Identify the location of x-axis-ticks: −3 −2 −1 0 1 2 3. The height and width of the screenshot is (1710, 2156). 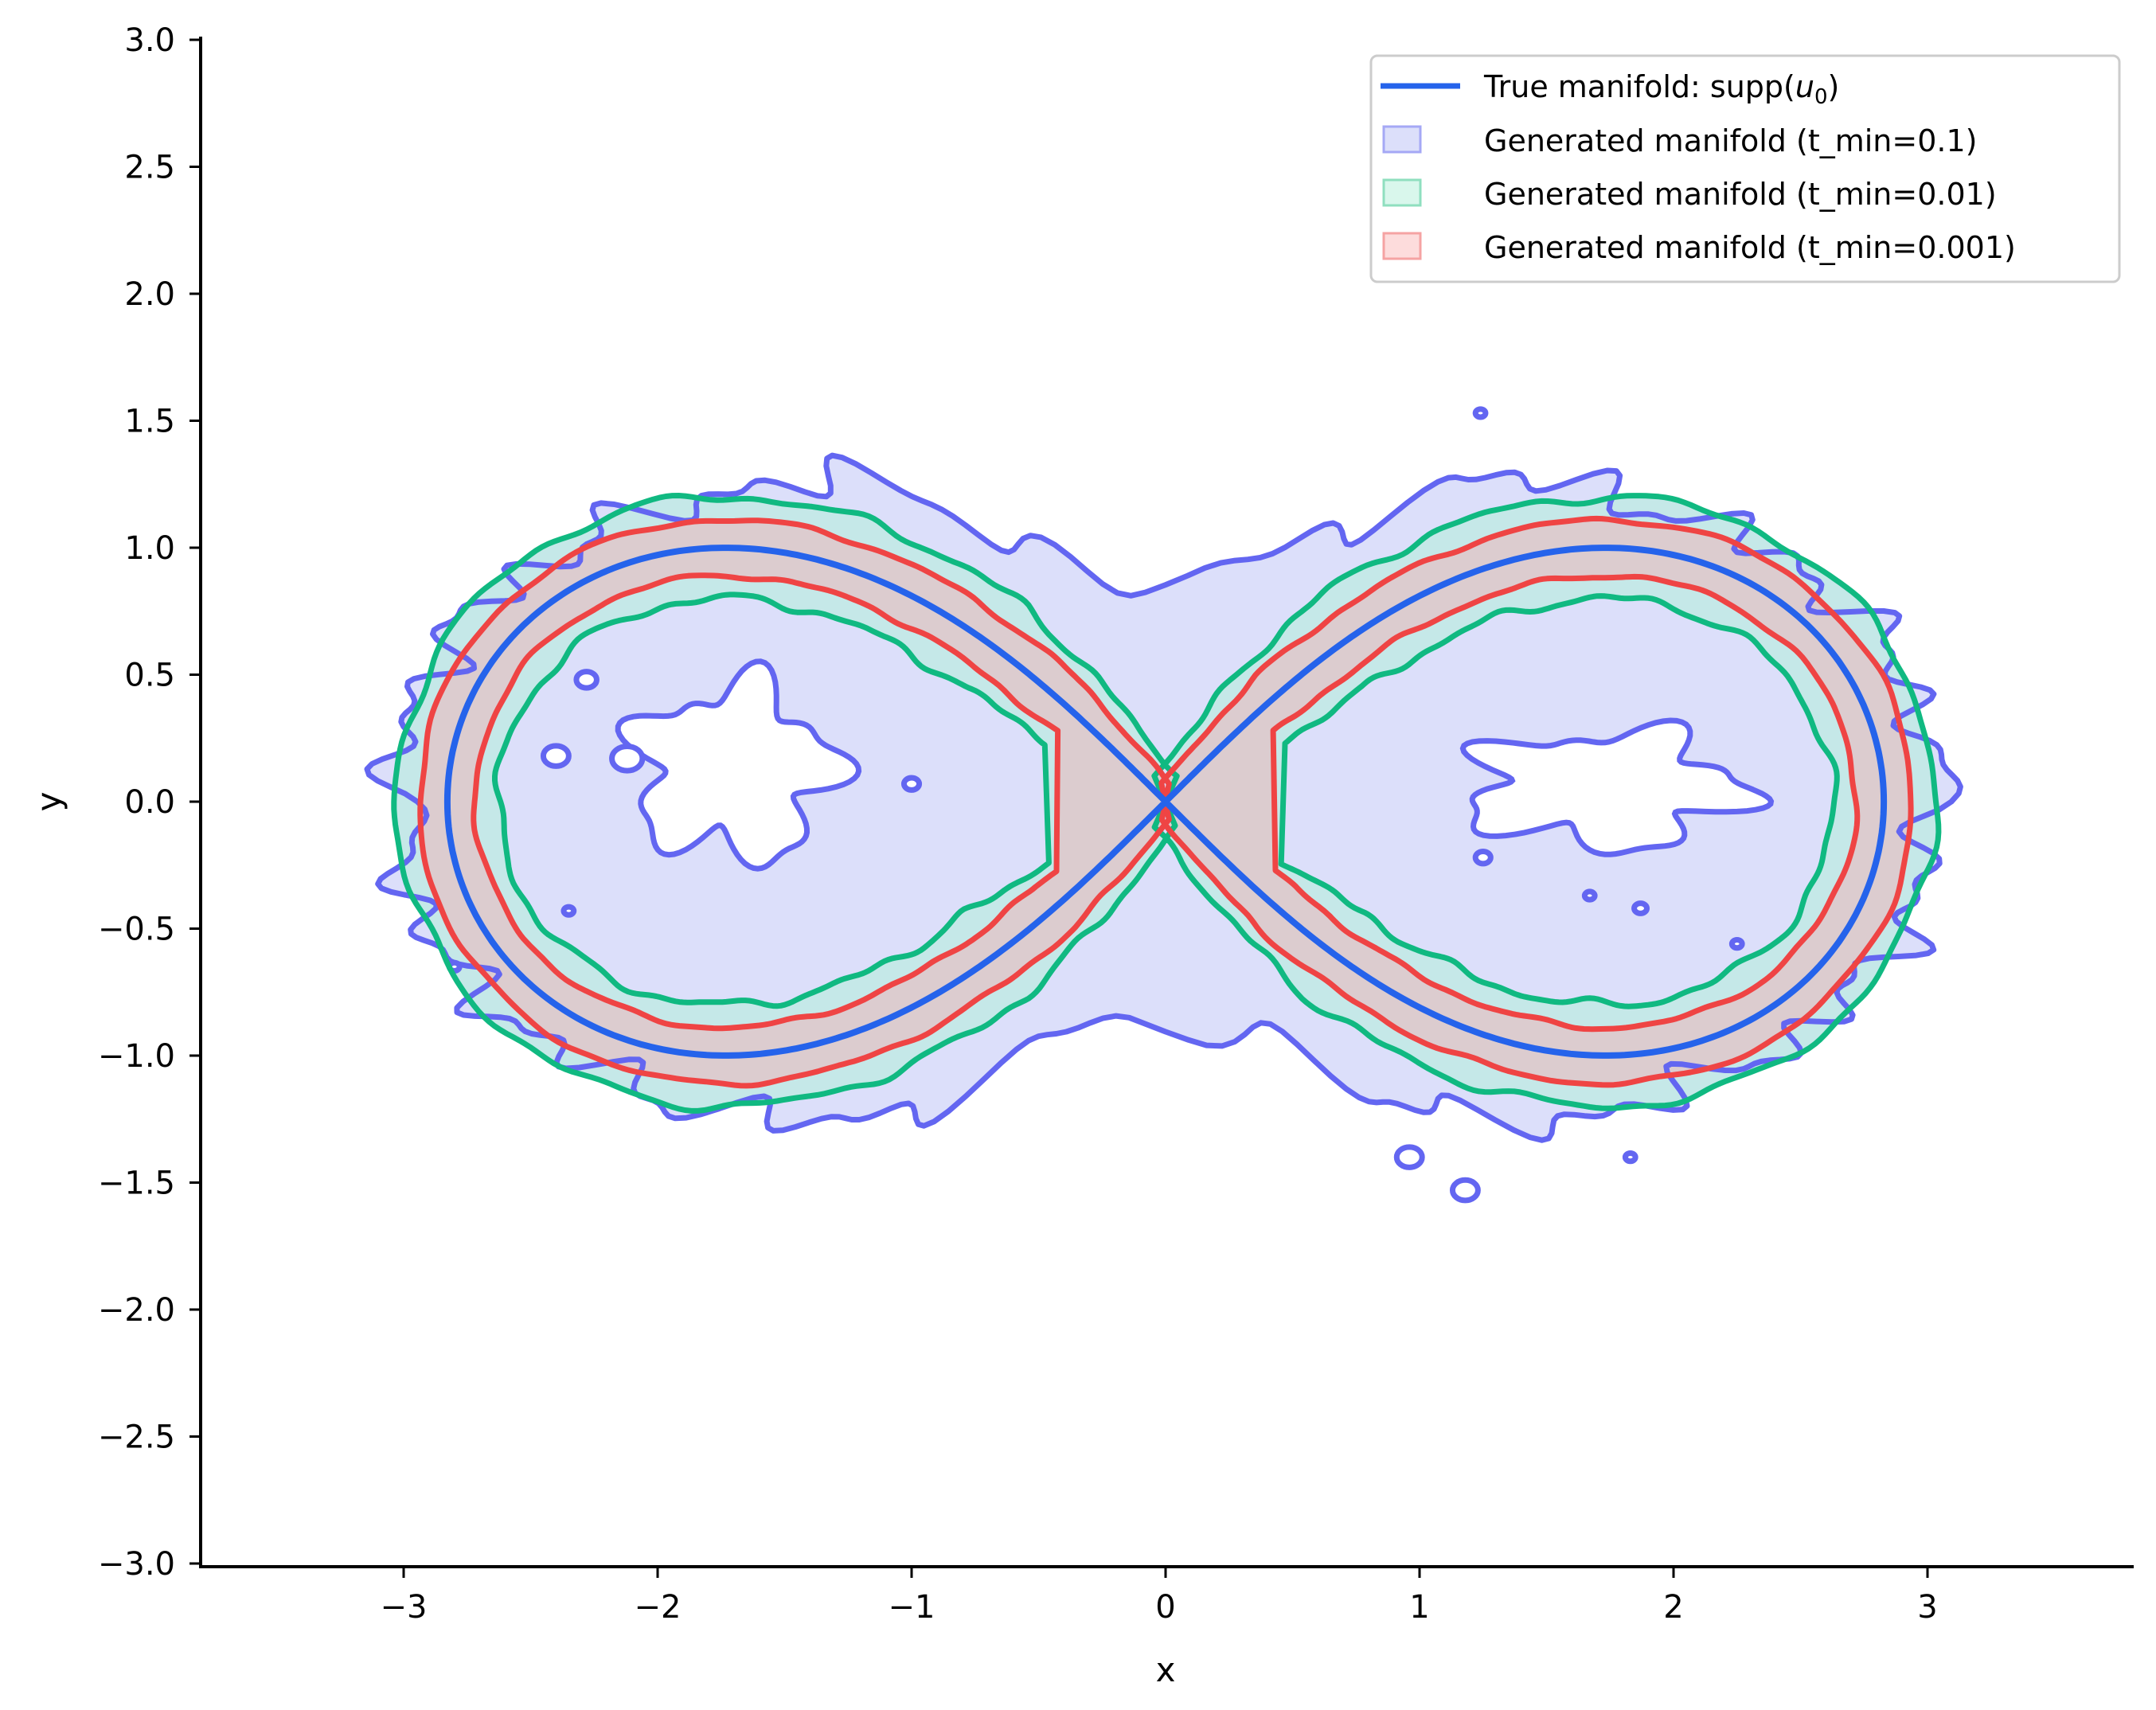
(1159, 1596).